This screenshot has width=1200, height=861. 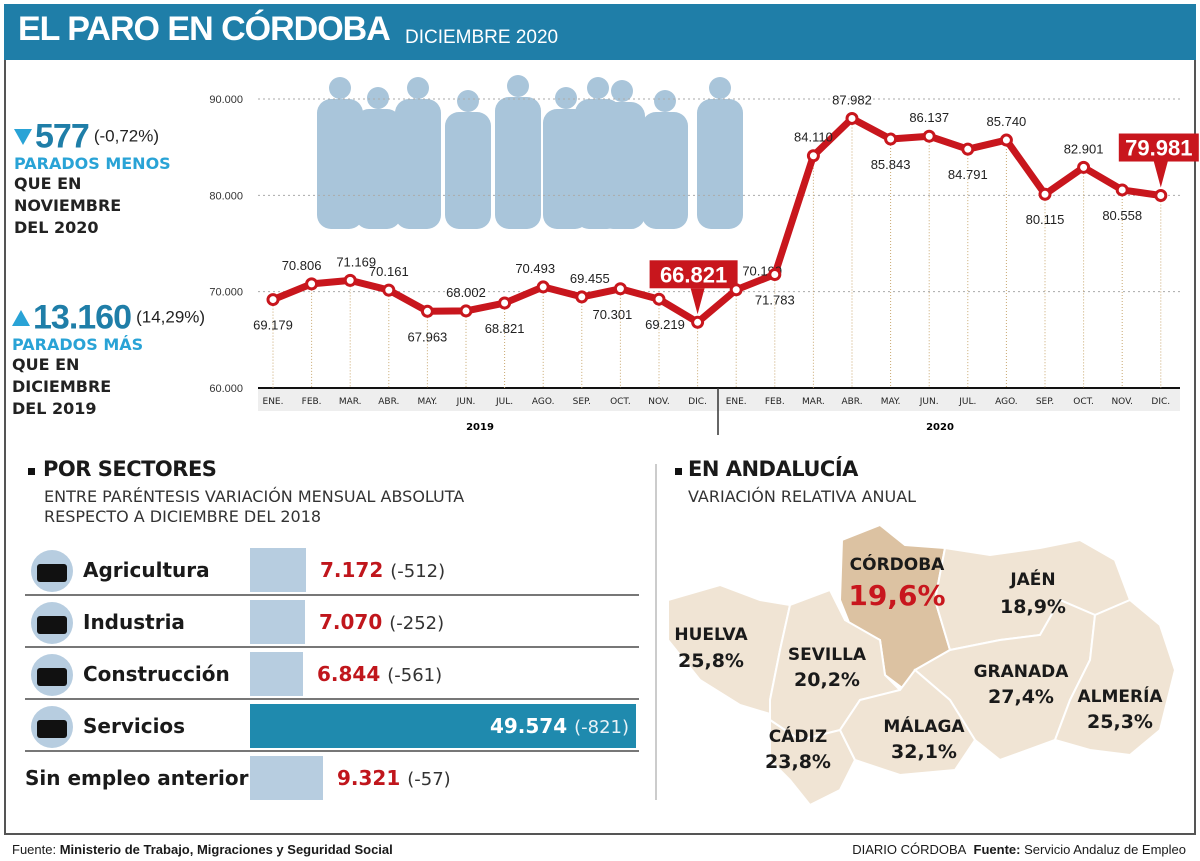 What do you see at coordinates (380, 674) in the screenshot?
I see `sector-value: 6.844 (-561)` at bounding box center [380, 674].